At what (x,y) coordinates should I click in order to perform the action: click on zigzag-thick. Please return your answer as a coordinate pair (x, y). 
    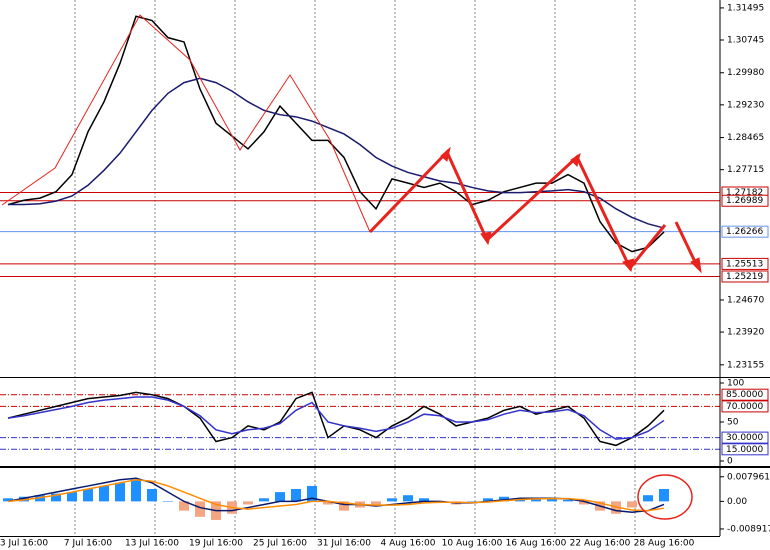
    Looking at the image, I should click on (517, 210).